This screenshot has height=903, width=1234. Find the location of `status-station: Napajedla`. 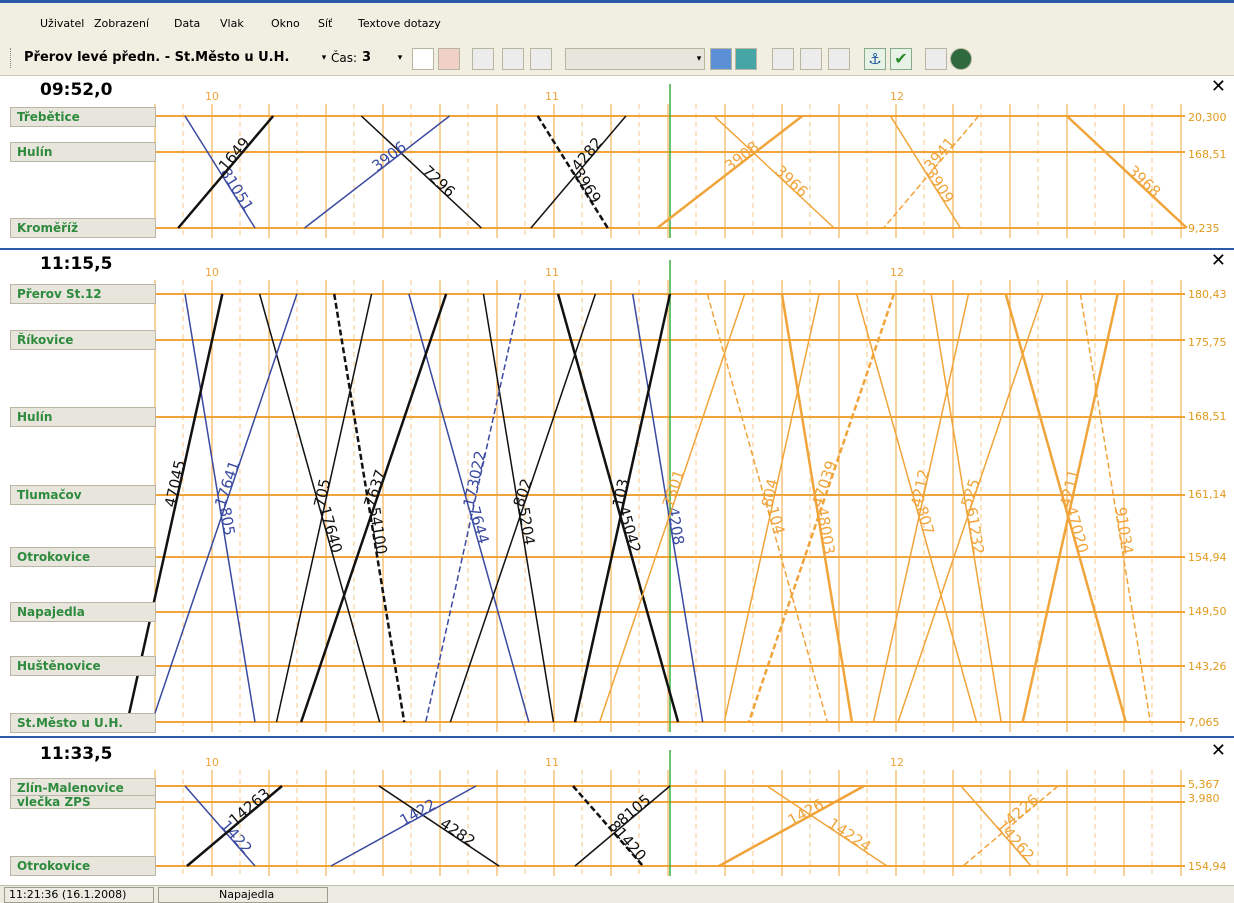

status-station: Napajedla is located at coordinates (243, 895).